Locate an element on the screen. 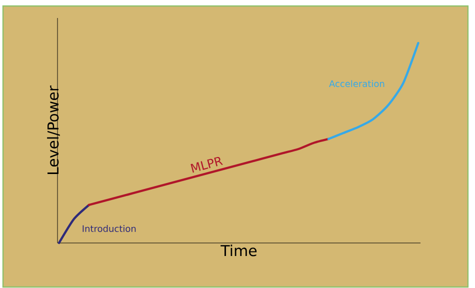 This screenshot has width=475, height=288. series-label: Acceleration is located at coordinates (356, 84).